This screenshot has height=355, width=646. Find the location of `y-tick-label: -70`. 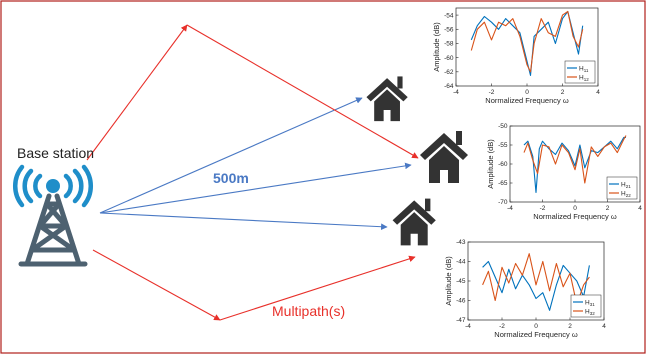

y-tick-label: -70 is located at coordinates (503, 202).